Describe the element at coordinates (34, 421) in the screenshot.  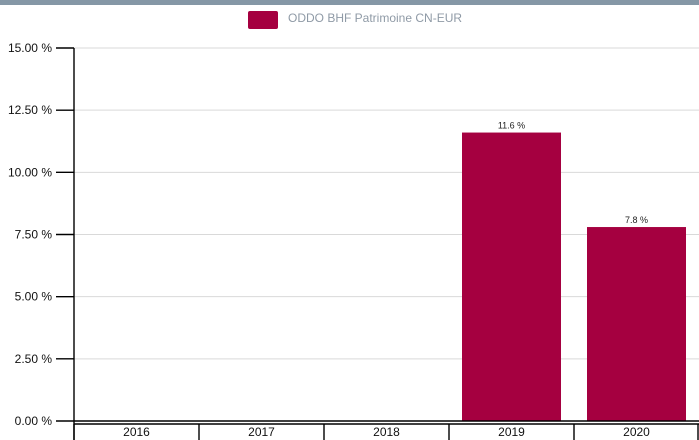
I see `y-tick-label: 0.00 %` at that location.